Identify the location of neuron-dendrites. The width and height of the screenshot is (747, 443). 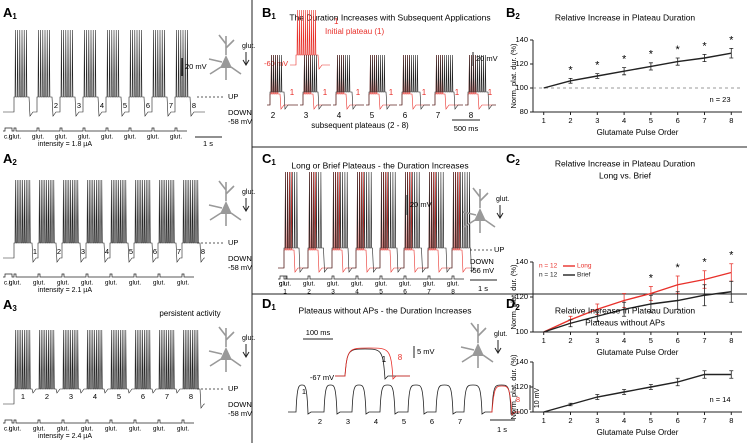
(477, 345).